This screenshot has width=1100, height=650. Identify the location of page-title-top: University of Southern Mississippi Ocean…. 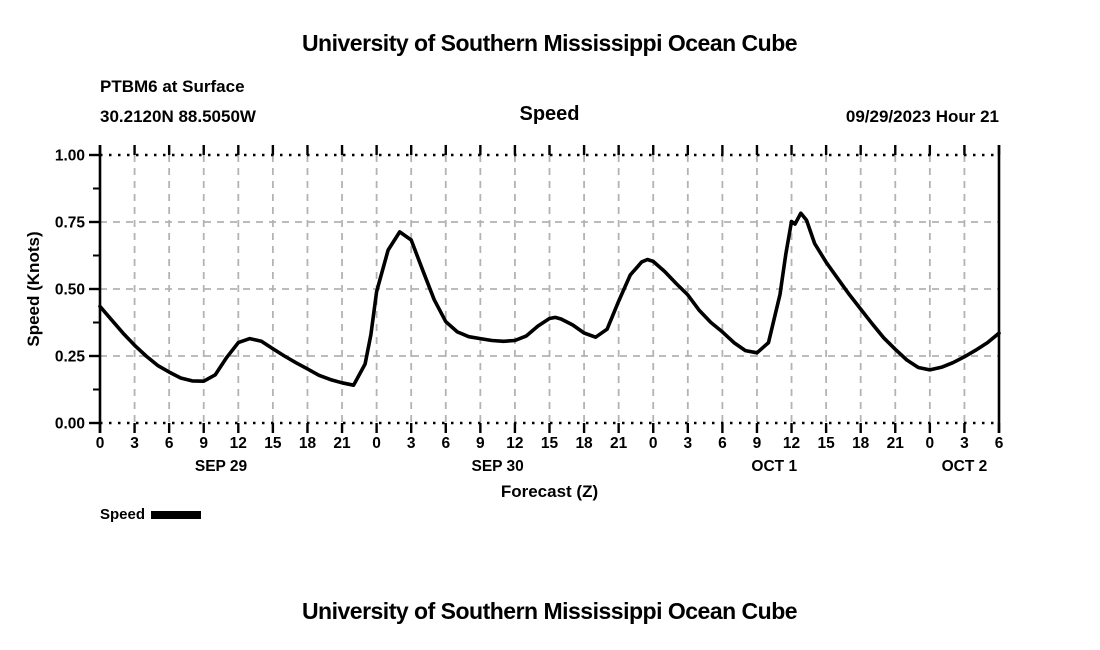
(549, 43).